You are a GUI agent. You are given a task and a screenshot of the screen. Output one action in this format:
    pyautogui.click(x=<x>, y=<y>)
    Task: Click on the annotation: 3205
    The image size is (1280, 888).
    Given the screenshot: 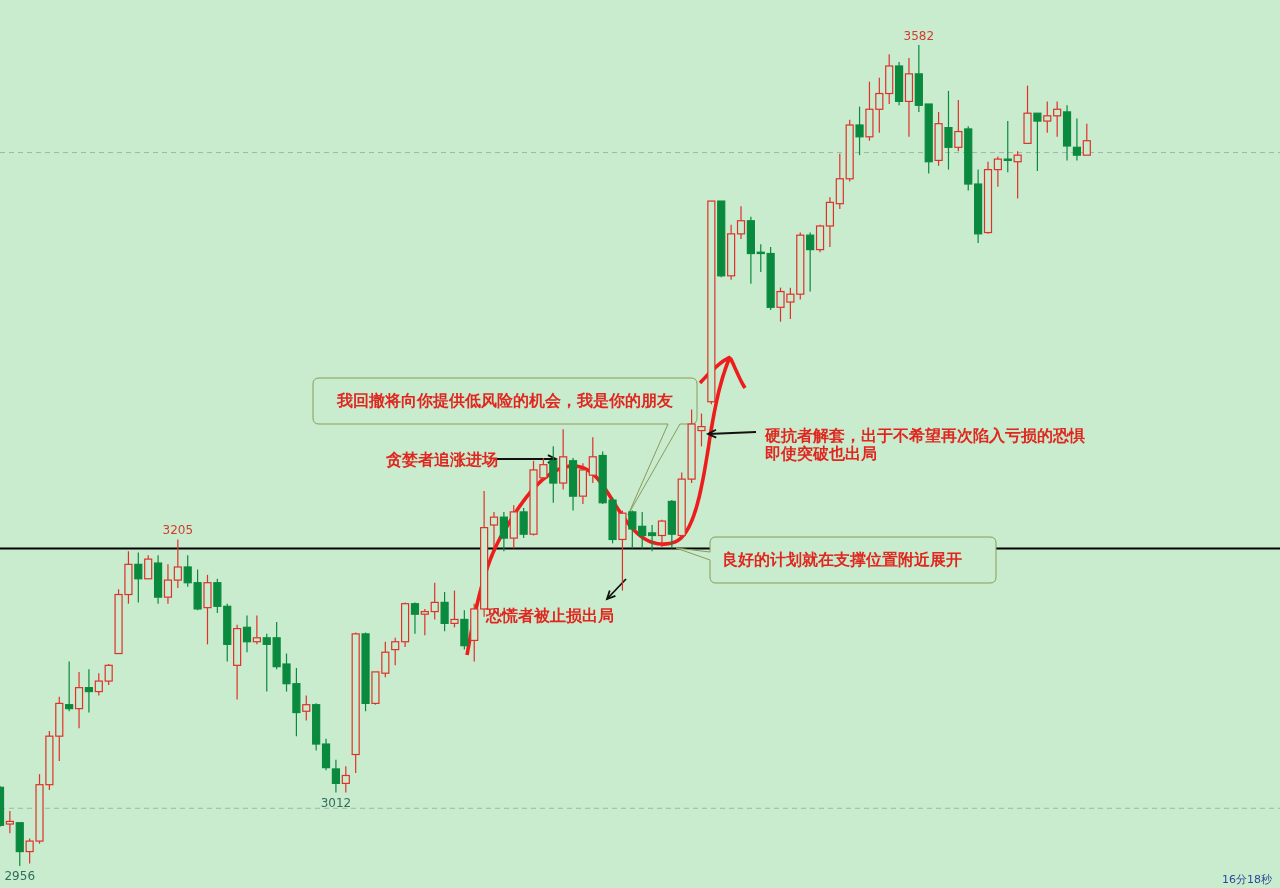 What is the action you would take?
    pyautogui.click(x=178, y=530)
    